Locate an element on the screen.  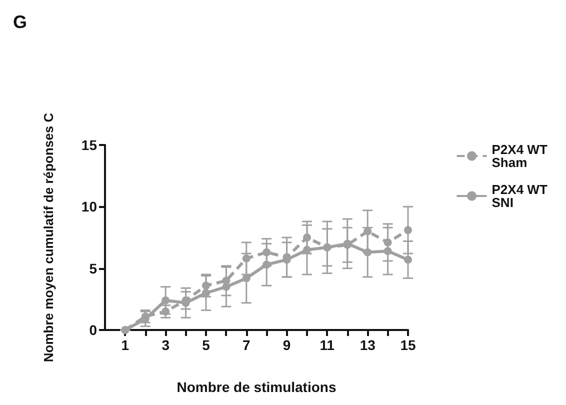
x-tick-label: 5 is located at coordinates (206, 345).